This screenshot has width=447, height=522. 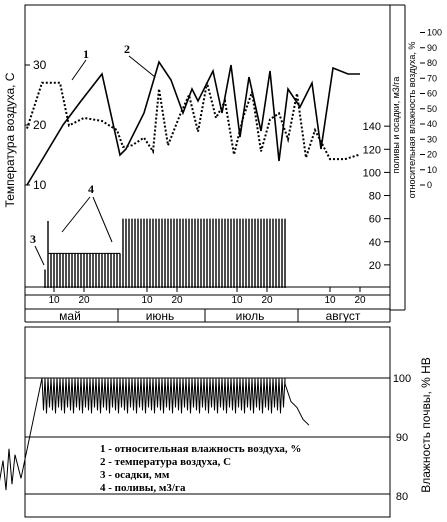 I want to click on irrigation-tick-label: 100, so click(x=372, y=173).